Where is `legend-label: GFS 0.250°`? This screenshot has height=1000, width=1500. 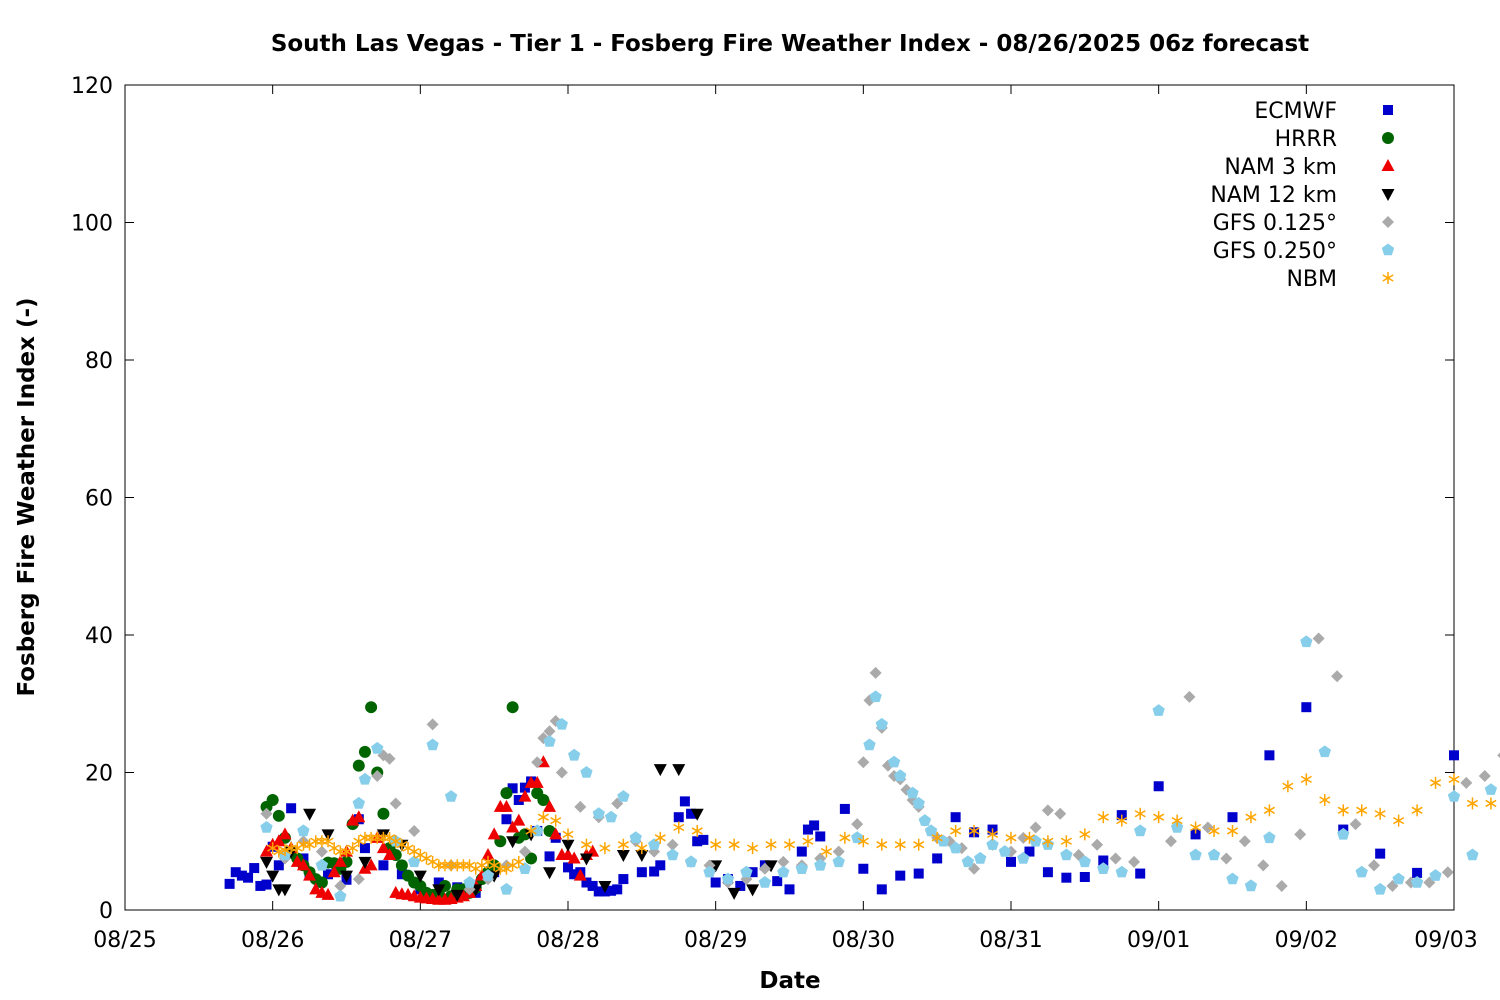
legend-label: GFS 0.250° is located at coordinates (1275, 251).